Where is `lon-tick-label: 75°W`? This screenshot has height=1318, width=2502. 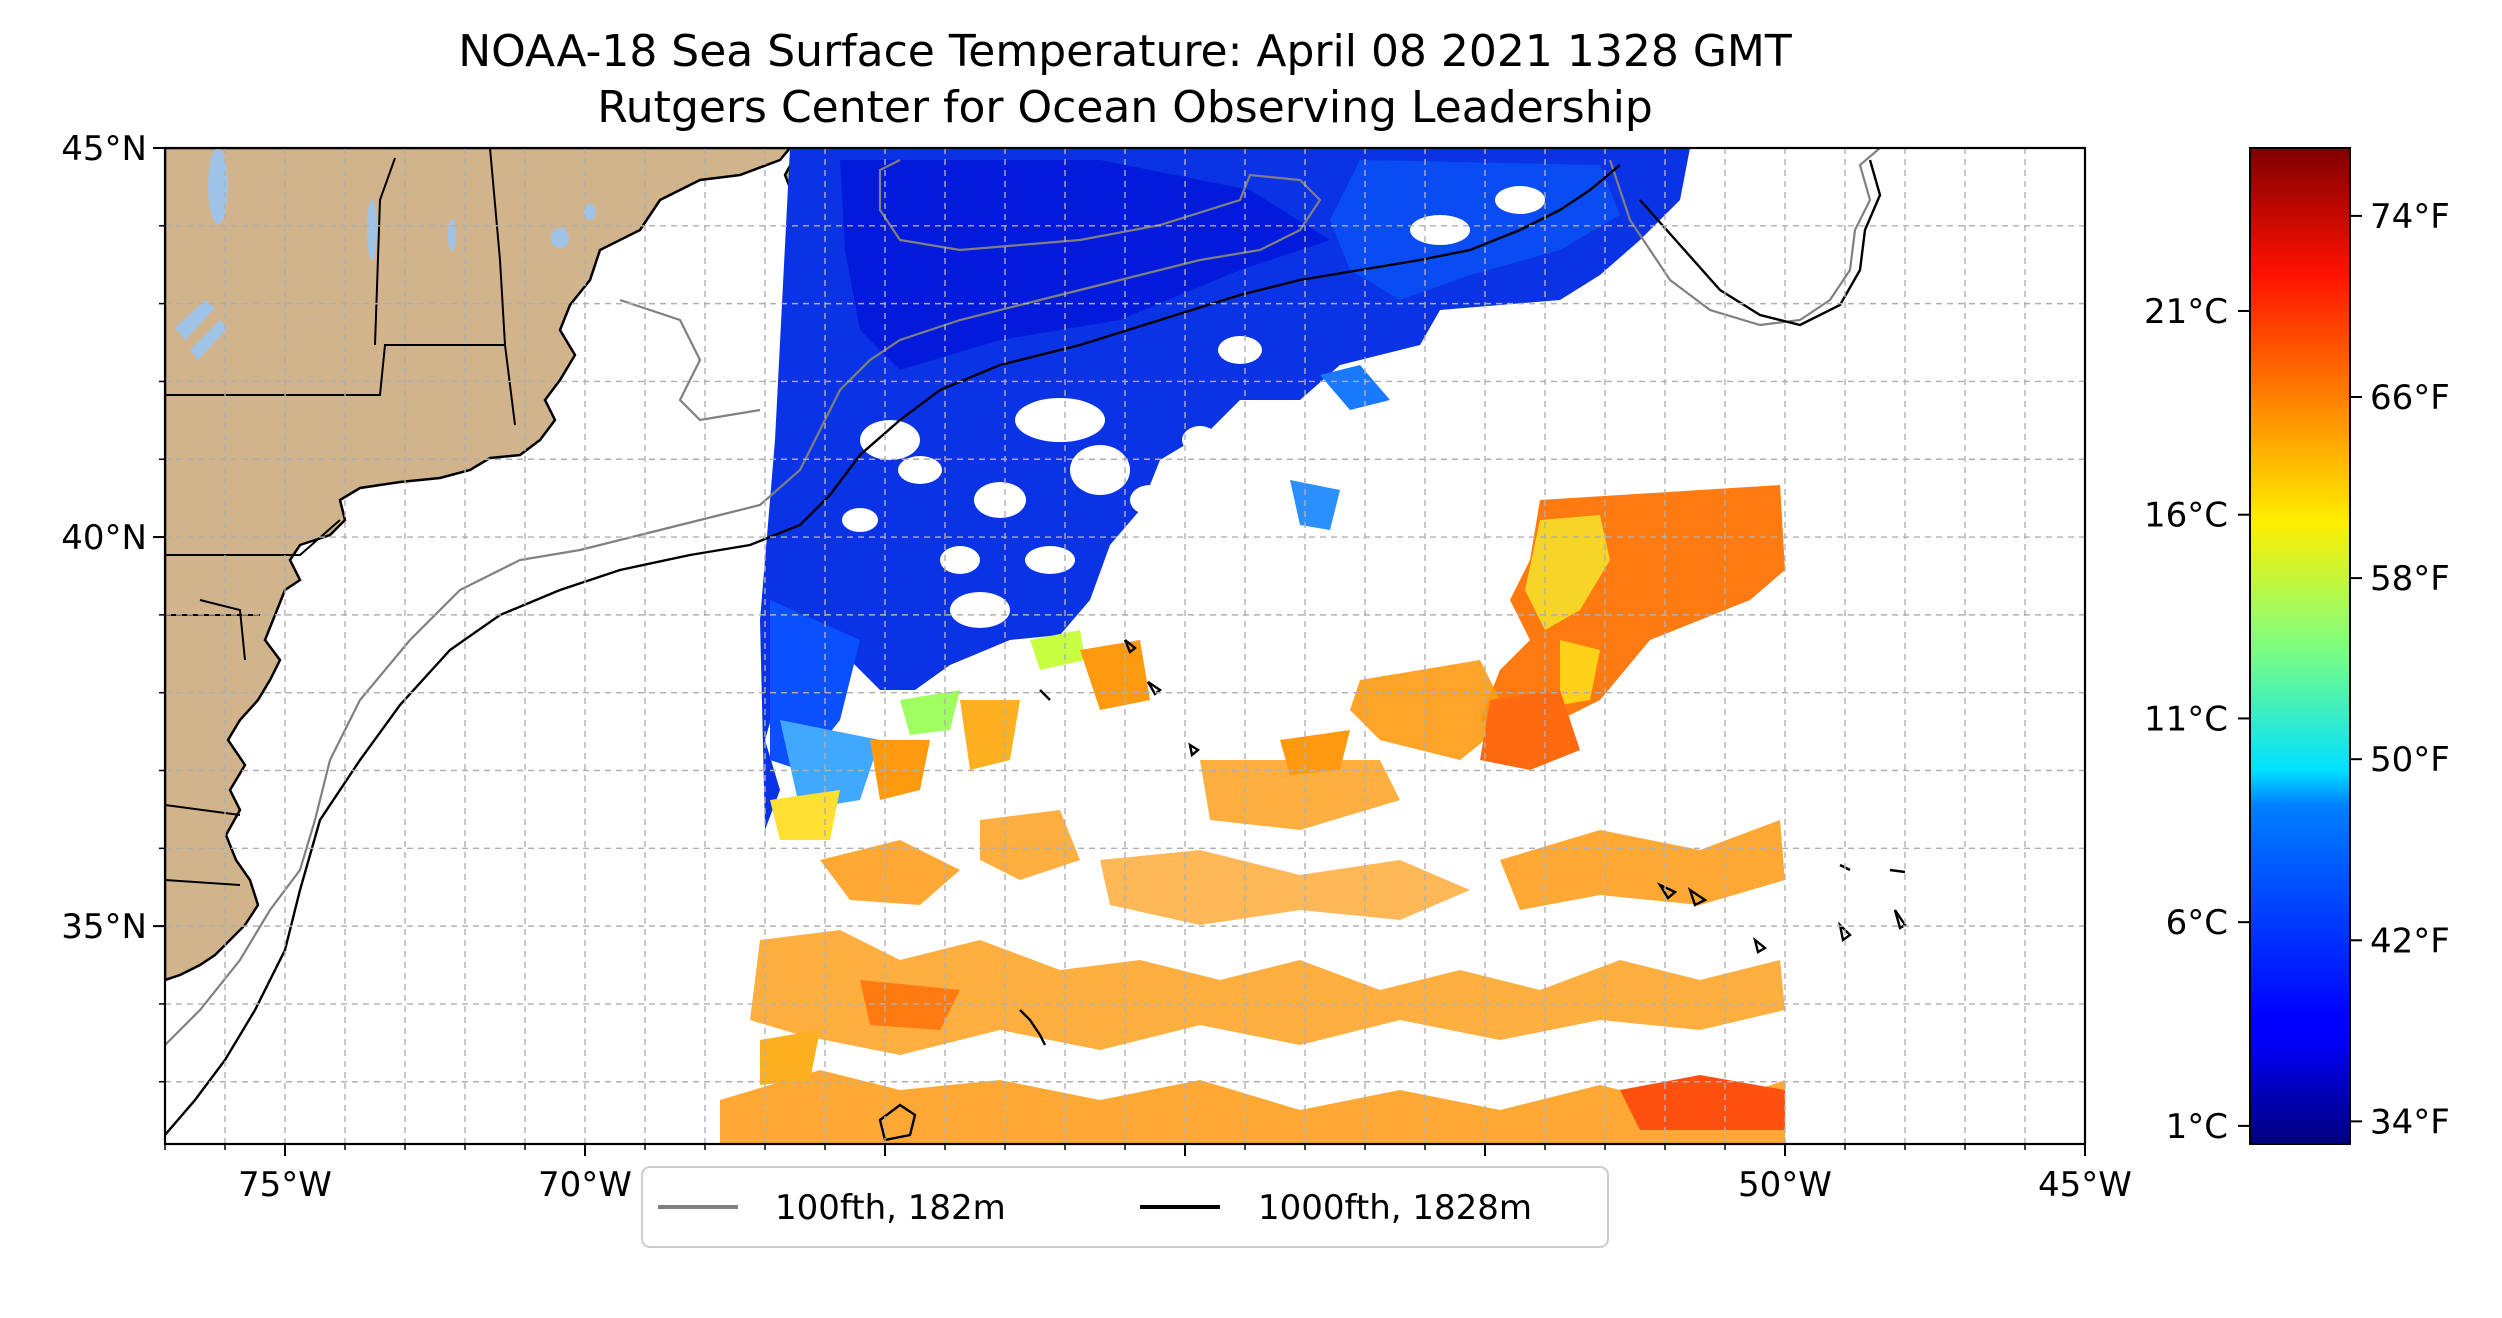
lon-tick-label: 75°W is located at coordinates (285, 1185).